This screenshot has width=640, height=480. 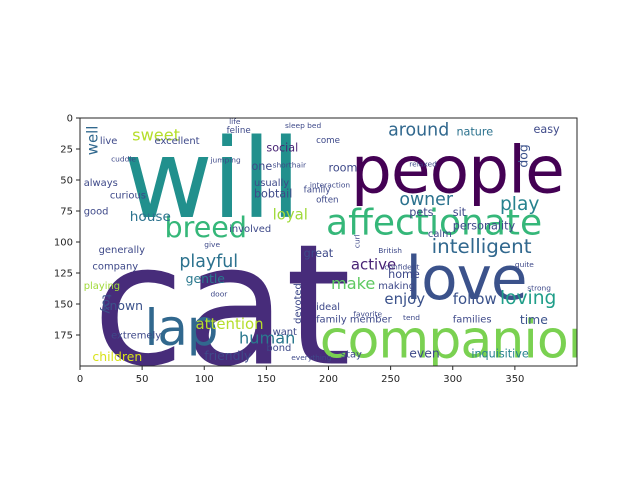 I want to click on word-lap: lap, so click(x=181, y=328).